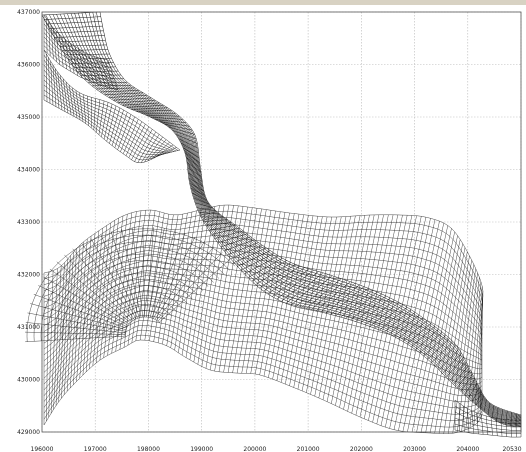 The image size is (526, 452). Describe the element at coordinates (28, 380) in the screenshot. I see `y-tick-label: 430000` at that location.